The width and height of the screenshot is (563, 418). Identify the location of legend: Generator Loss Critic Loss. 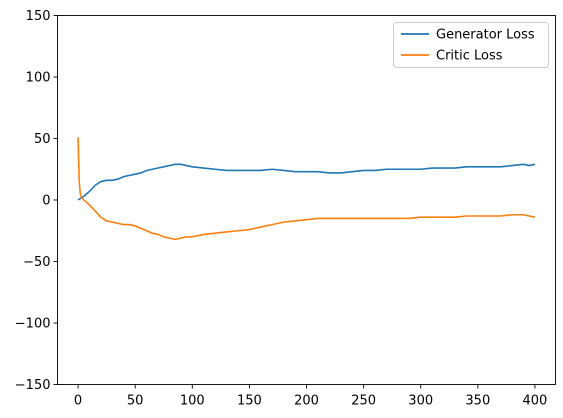
(471, 45).